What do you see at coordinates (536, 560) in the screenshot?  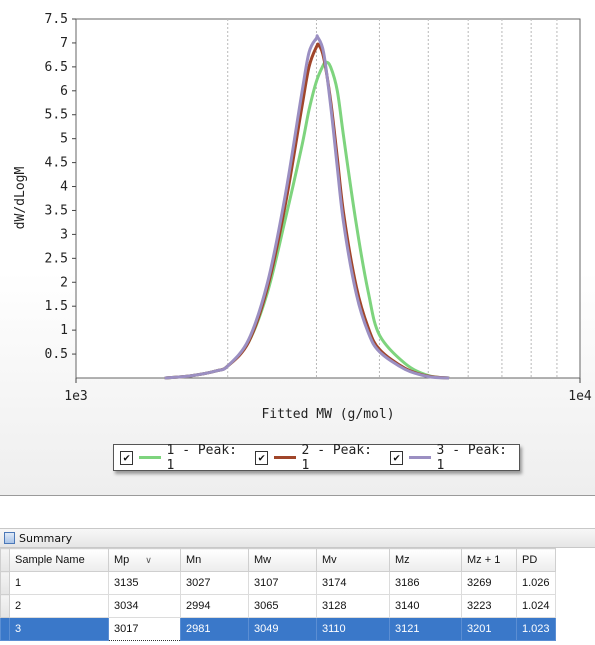 I see `column-header-pd: PD` at bounding box center [536, 560].